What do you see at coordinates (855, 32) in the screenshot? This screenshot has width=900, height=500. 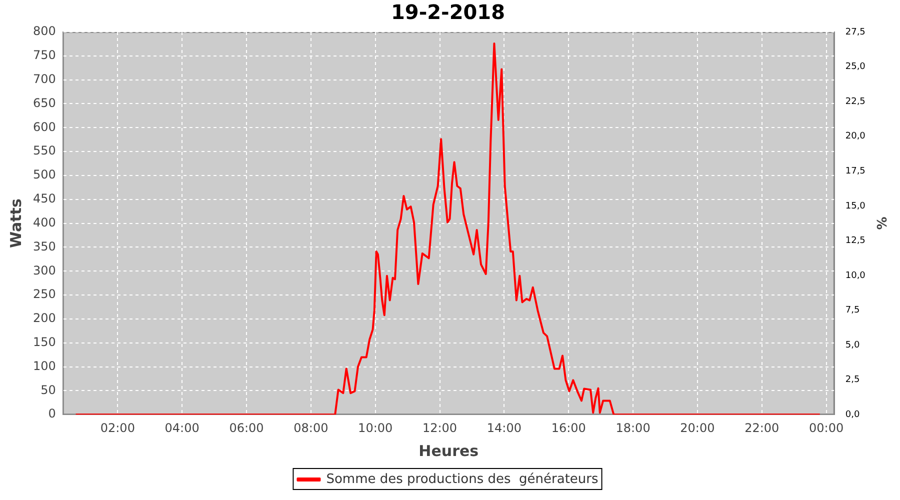 I see `y2-tick-label: 27,5` at bounding box center [855, 32].